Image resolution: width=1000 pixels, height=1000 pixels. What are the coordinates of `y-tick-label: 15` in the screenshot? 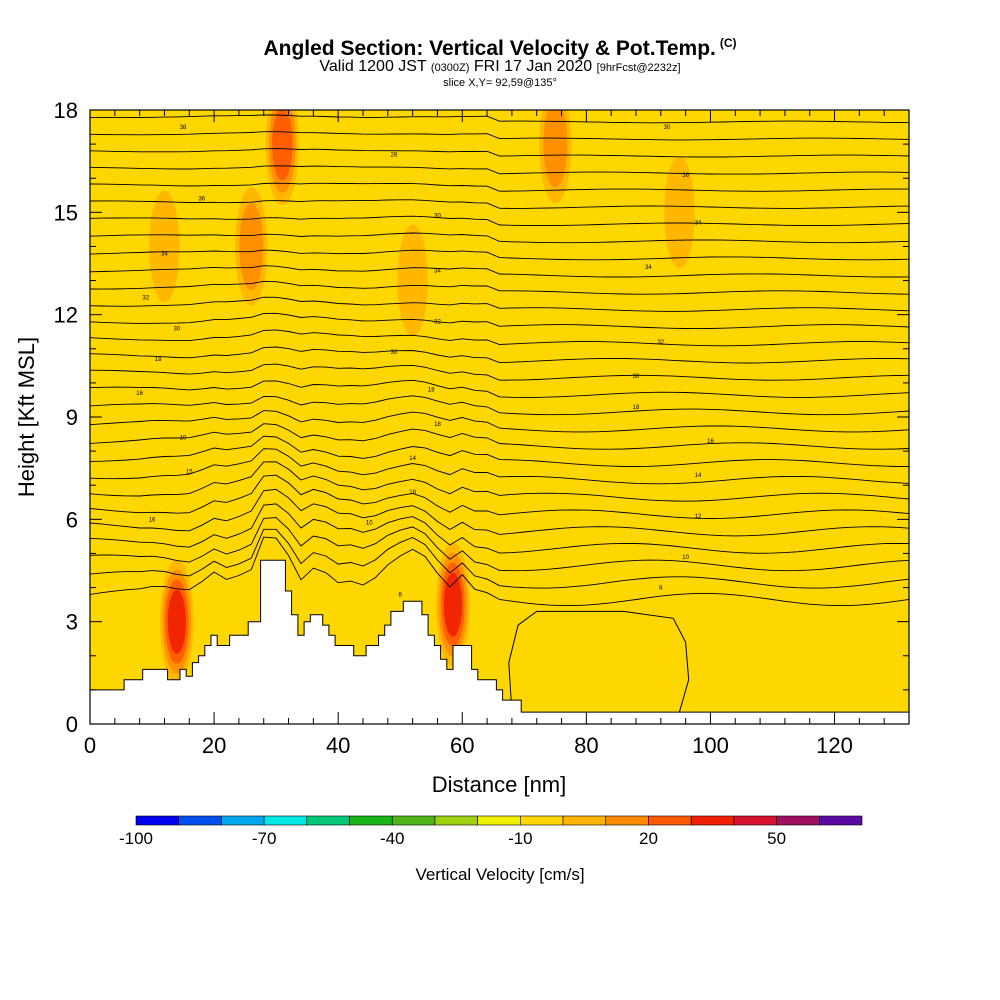 It's located at (66, 212).